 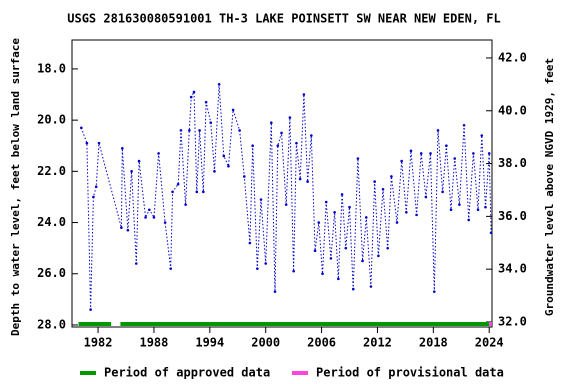 I want to click on x-tick-label: 2000, so click(x=265, y=343).